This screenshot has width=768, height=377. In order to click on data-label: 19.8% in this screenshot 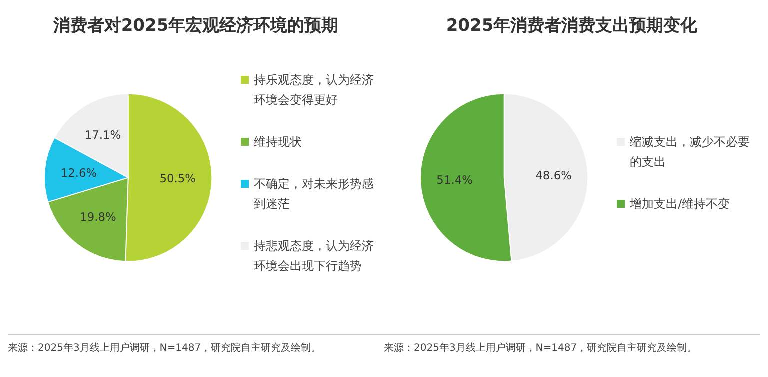, I will do `click(98, 217)`.